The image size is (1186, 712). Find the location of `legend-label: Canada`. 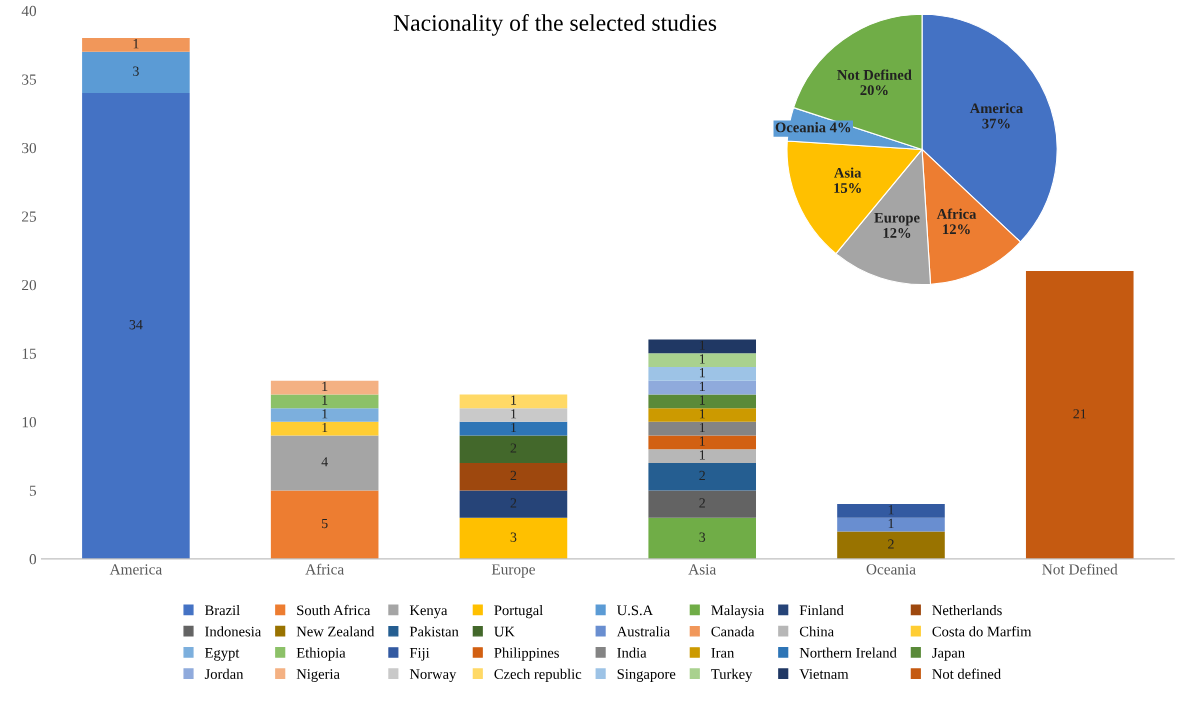

legend-label: Canada is located at coordinates (733, 631).